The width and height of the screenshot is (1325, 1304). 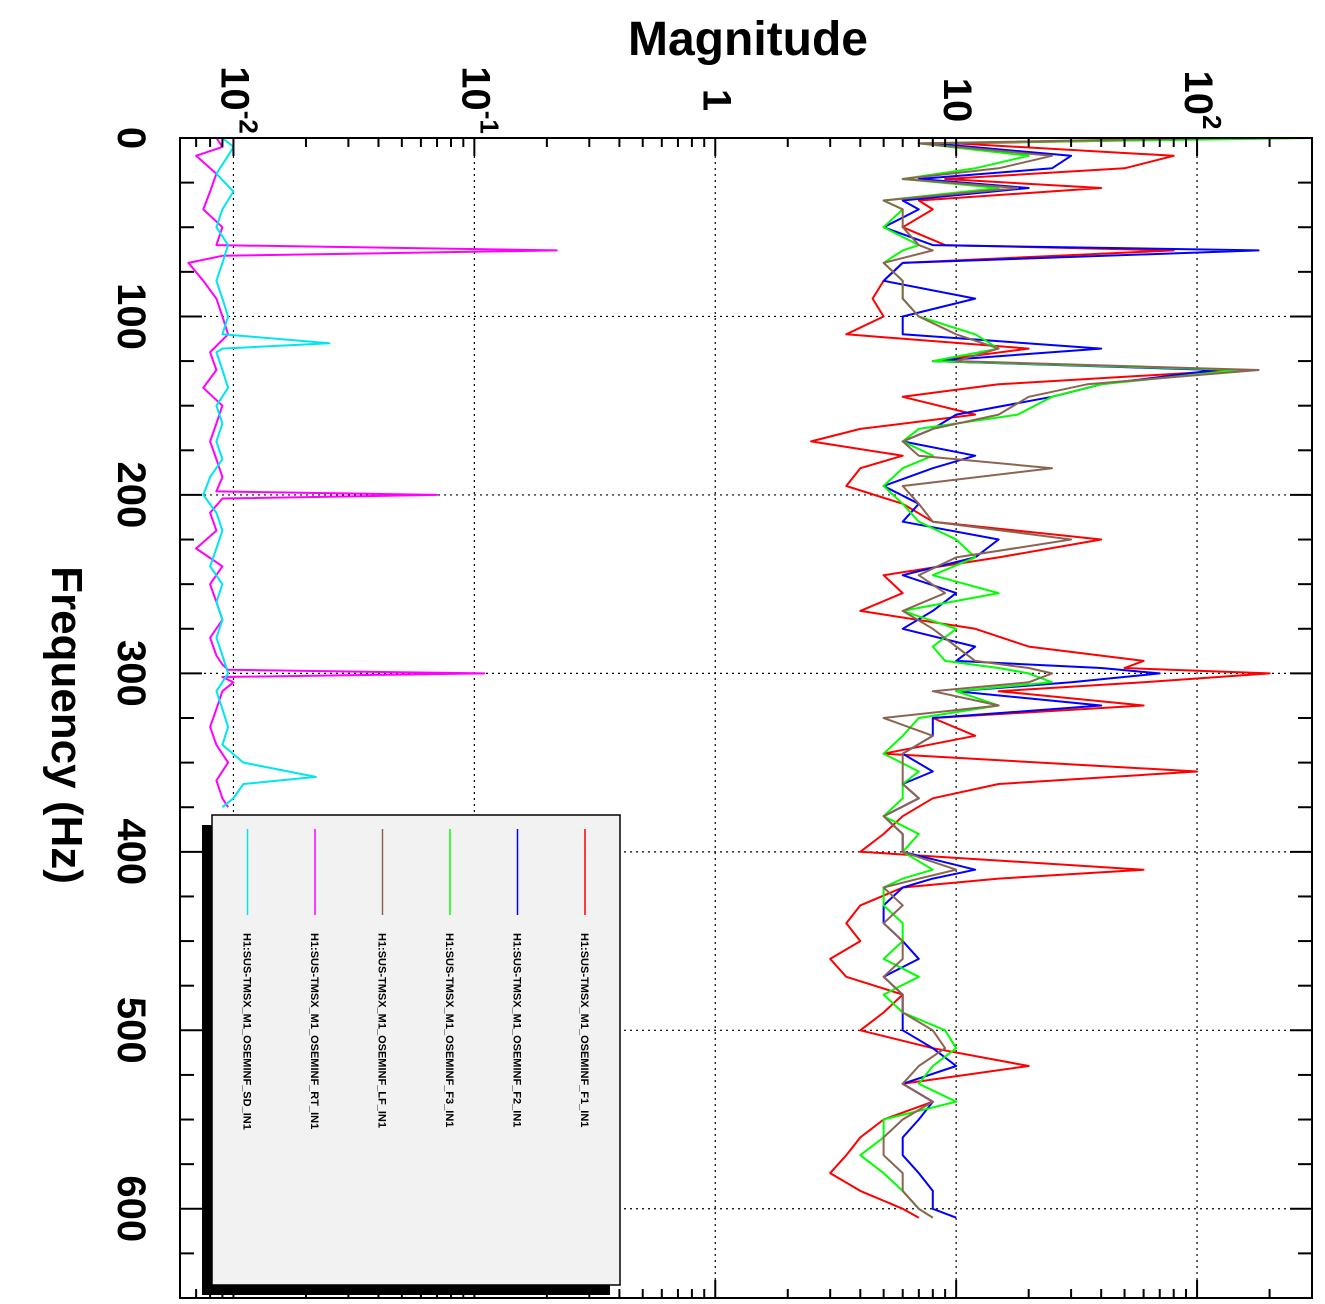 I want to click on tick-exponent: -2, so click(x=248, y=122).